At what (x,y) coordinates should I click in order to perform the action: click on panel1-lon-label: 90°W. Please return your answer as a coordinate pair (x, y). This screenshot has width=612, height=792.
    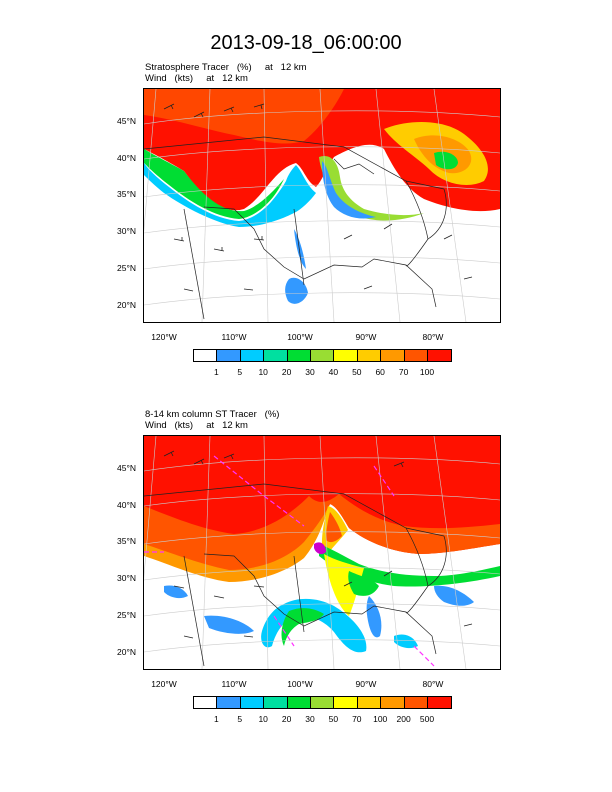
    Looking at the image, I should click on (366, 337).